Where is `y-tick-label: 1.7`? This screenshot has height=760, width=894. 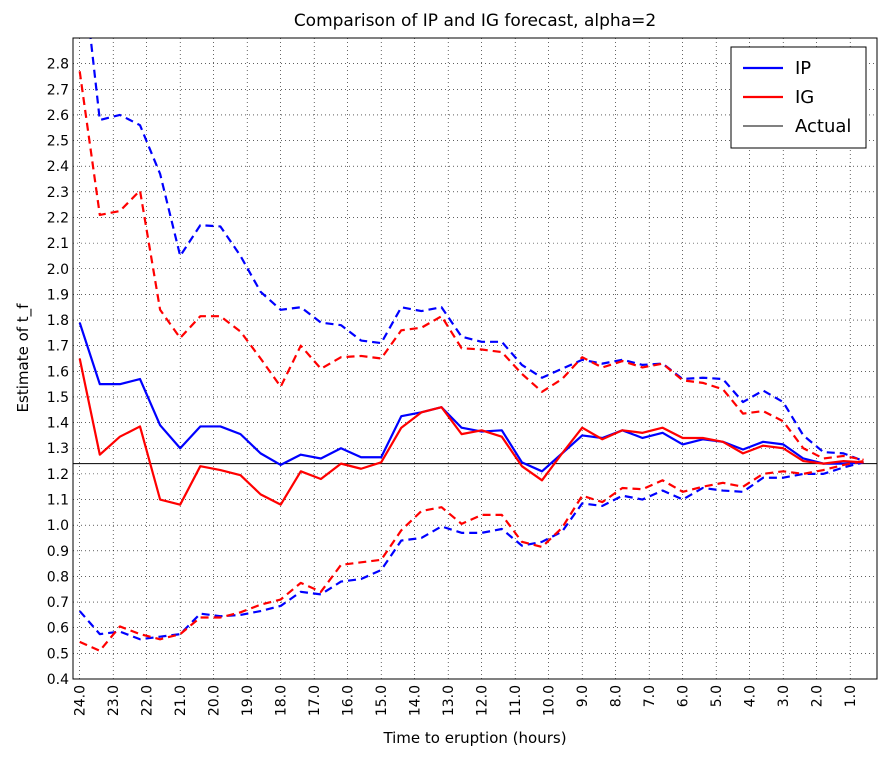
y-tick-label: 1.7 is located at coordinates (58, 347).